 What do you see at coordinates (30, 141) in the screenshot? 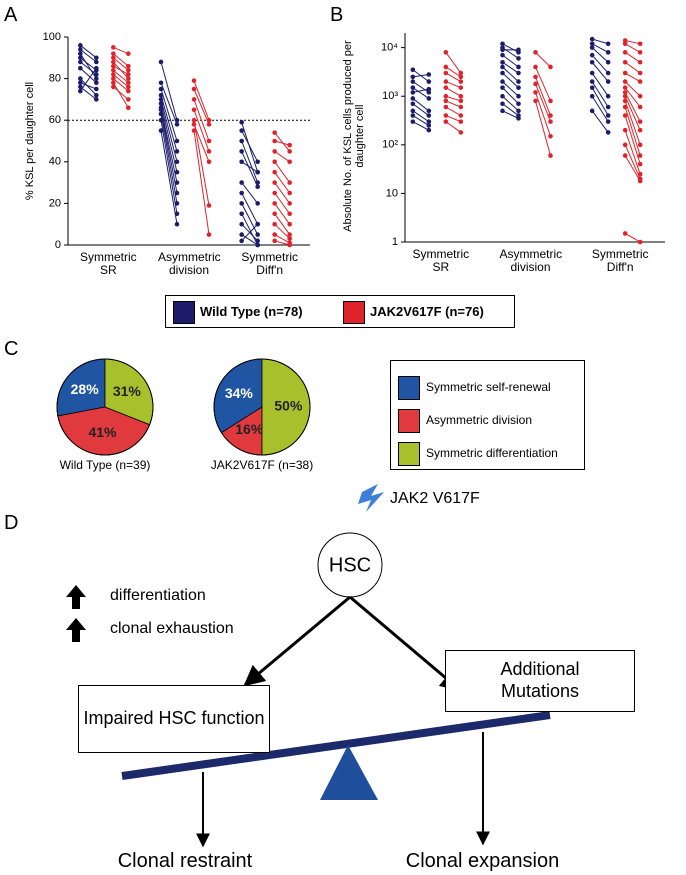
I see `y-axis-label: % KSL per daughter cell` at bounding box center [30, 141].